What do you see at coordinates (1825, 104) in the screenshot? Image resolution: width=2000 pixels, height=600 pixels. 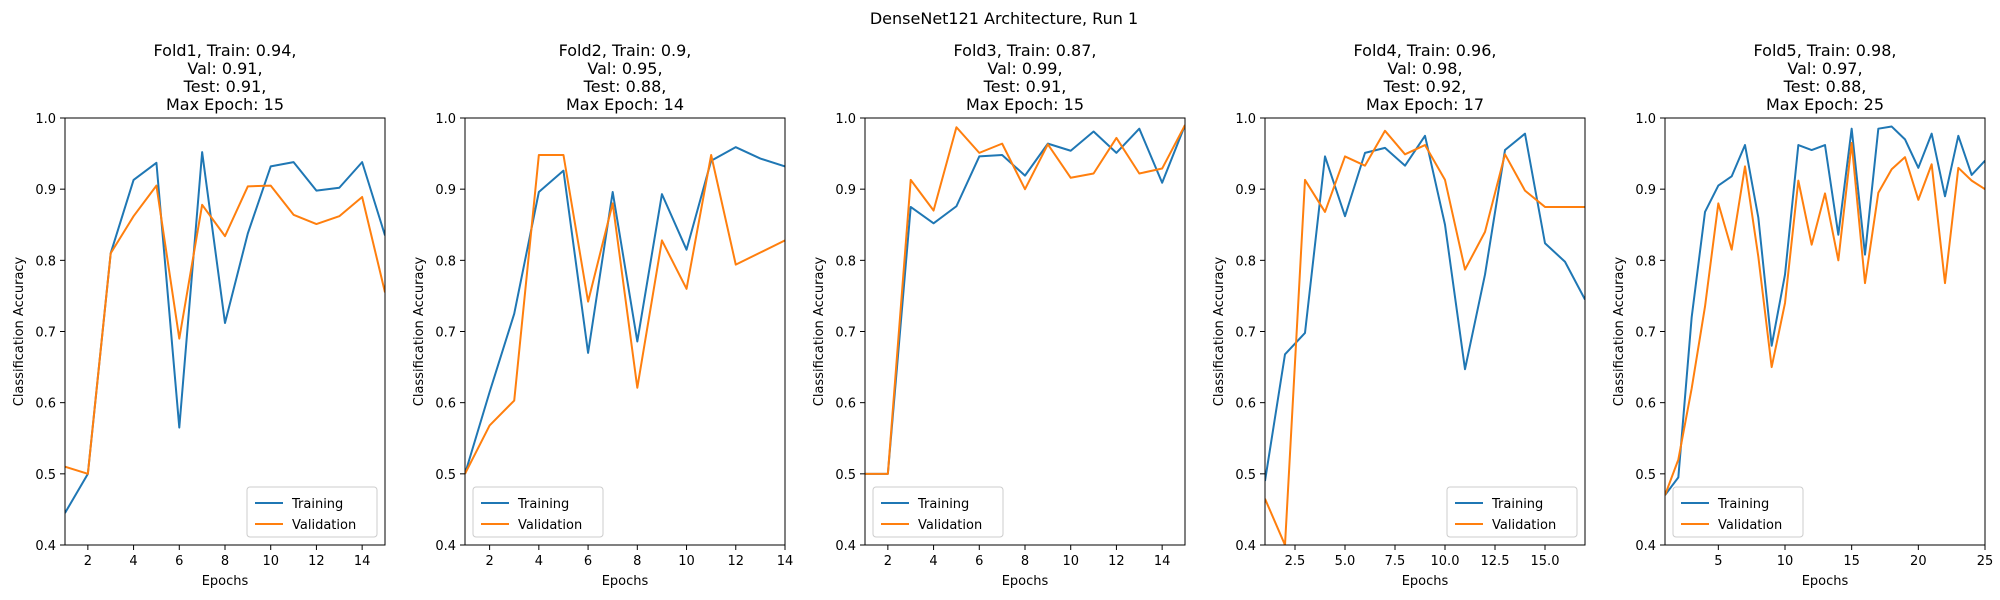 I see `subplot-title-line: Max Epoch: 25` at bounding box center [1825, 104].